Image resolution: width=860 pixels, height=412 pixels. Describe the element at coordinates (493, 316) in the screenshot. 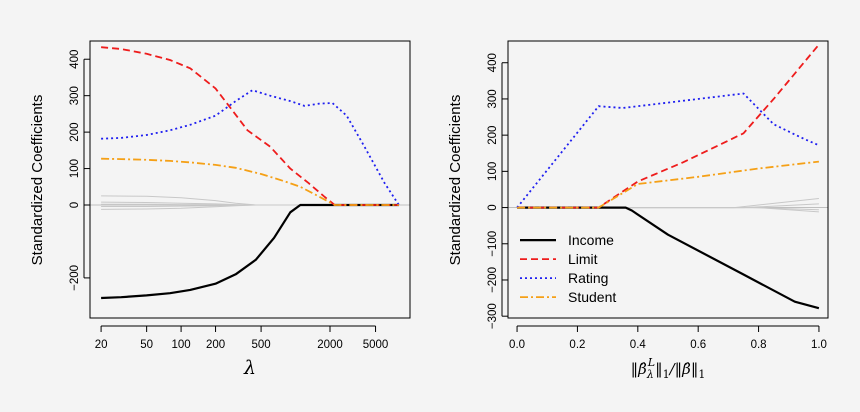

I see `y-tick-label: −300` at that location.